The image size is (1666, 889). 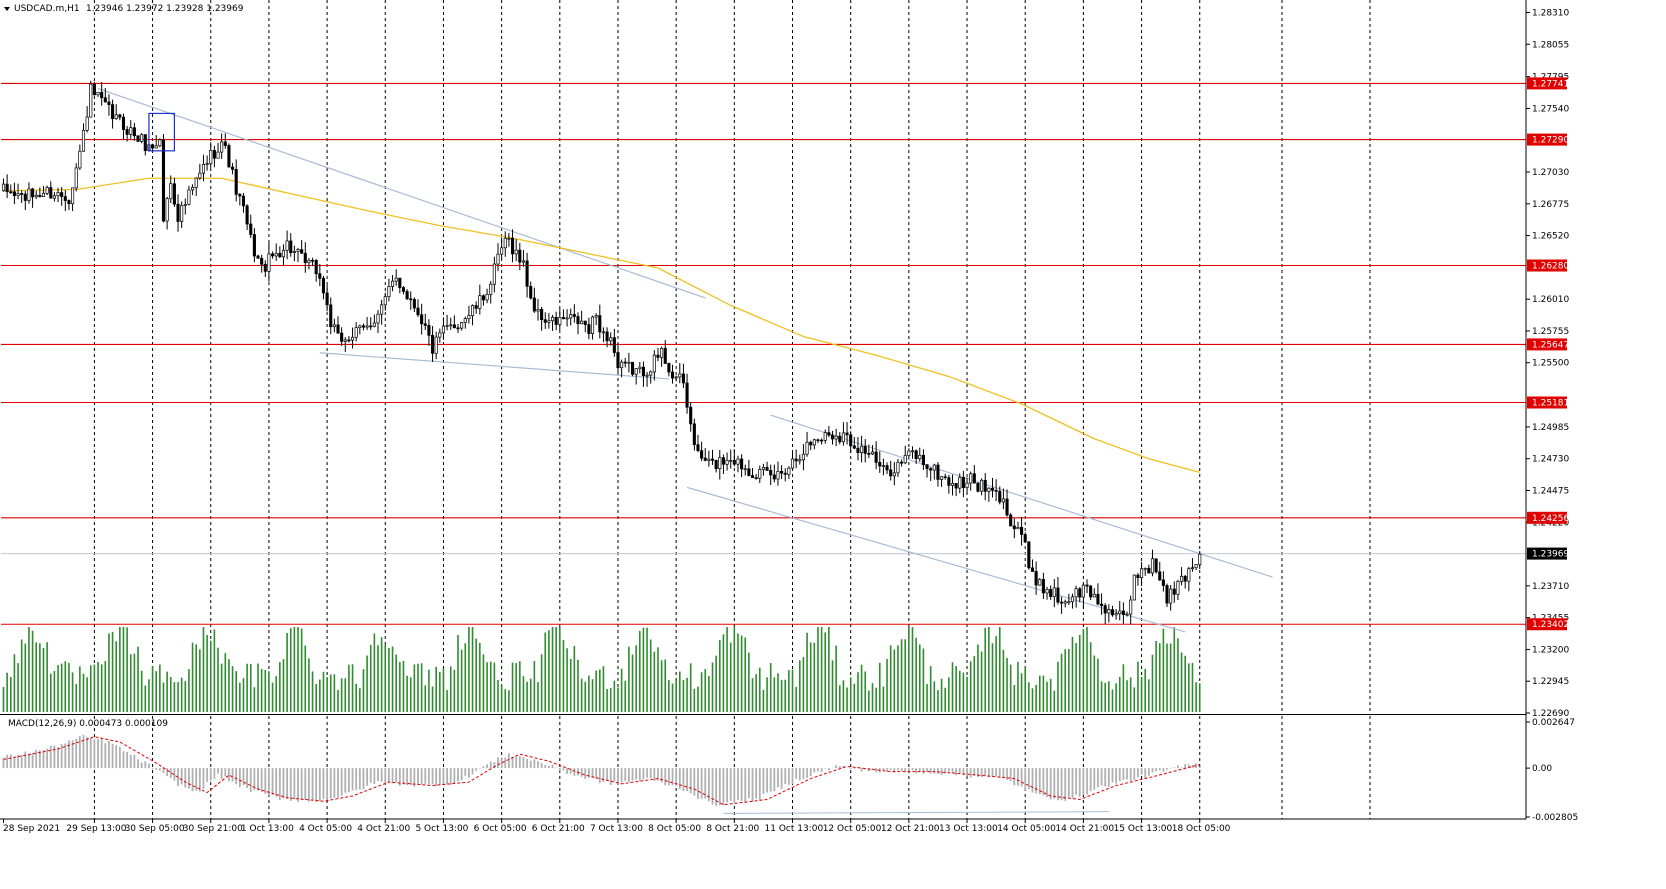 What do you see at coordinates (1542, 769) in the screenshot?
I see `macd-tick-label: 0.00` at bounding box center [1542, 769].